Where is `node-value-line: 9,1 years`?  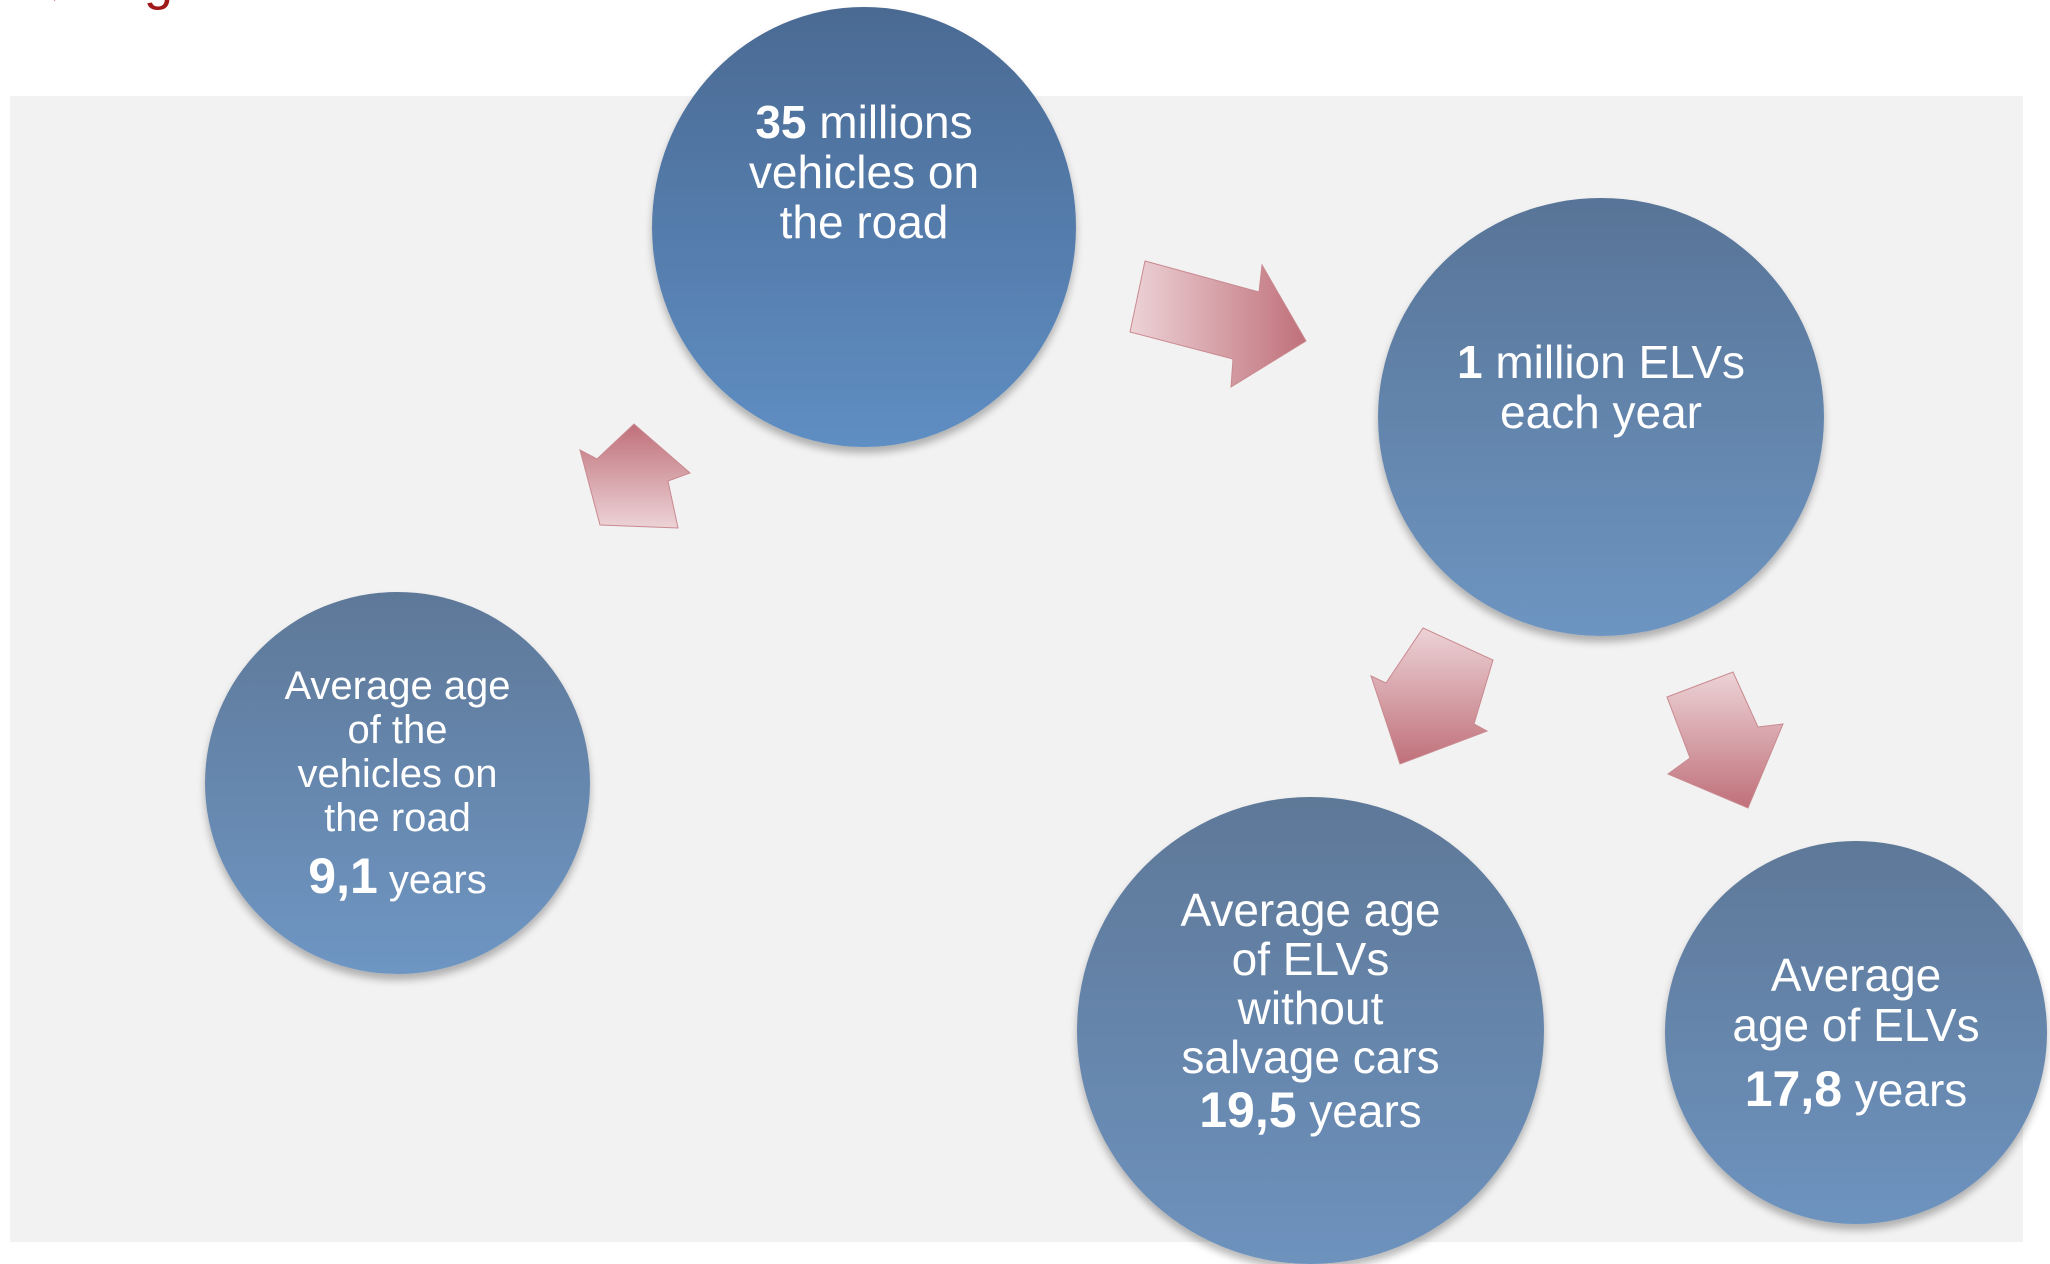 node-value-line: 9,1 years is located at coordinates (397, 876).